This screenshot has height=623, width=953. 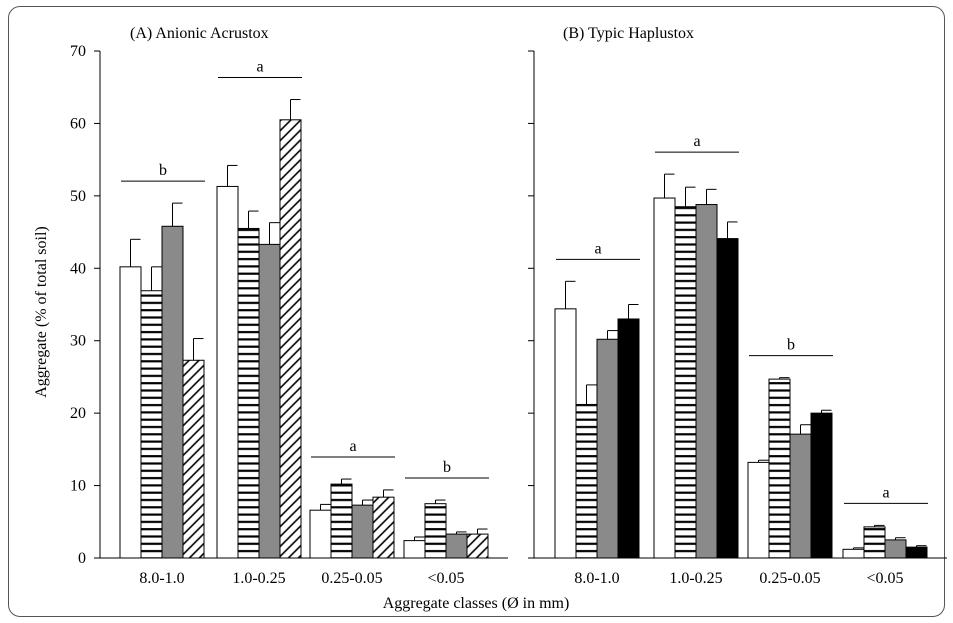 I want to click on bar-group-3: a <0.05, so click(x=885, y=535).